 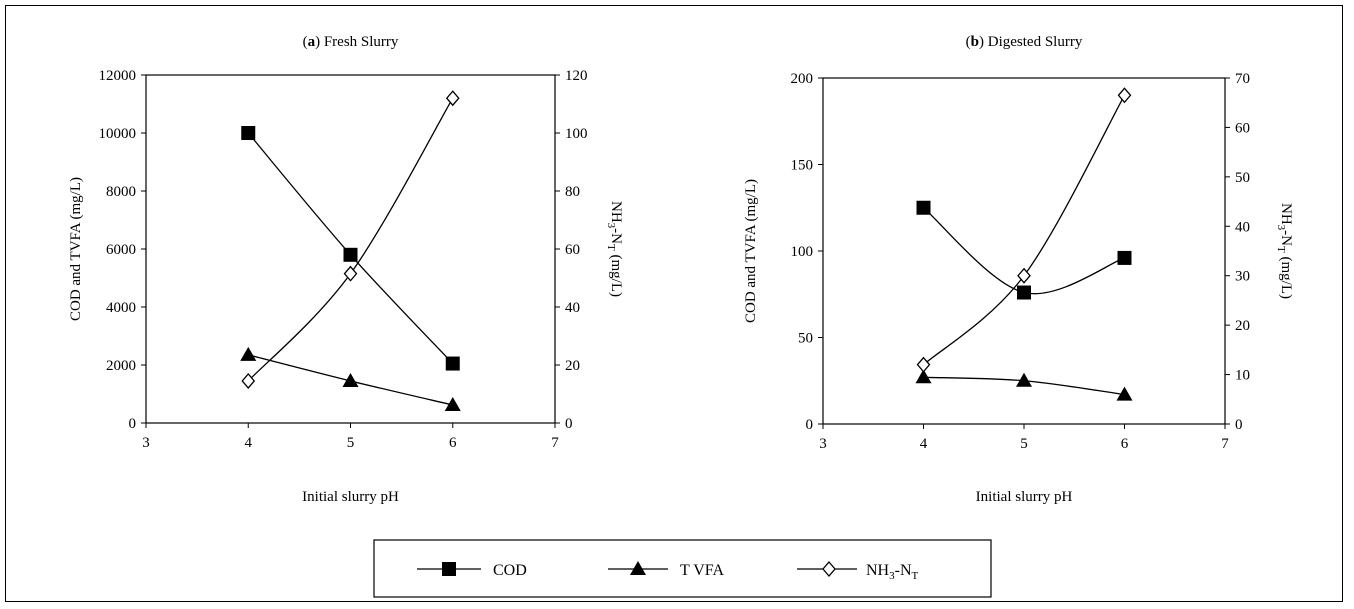 I want to click on legend-label-cod: COD, so click(x=510, y=570).